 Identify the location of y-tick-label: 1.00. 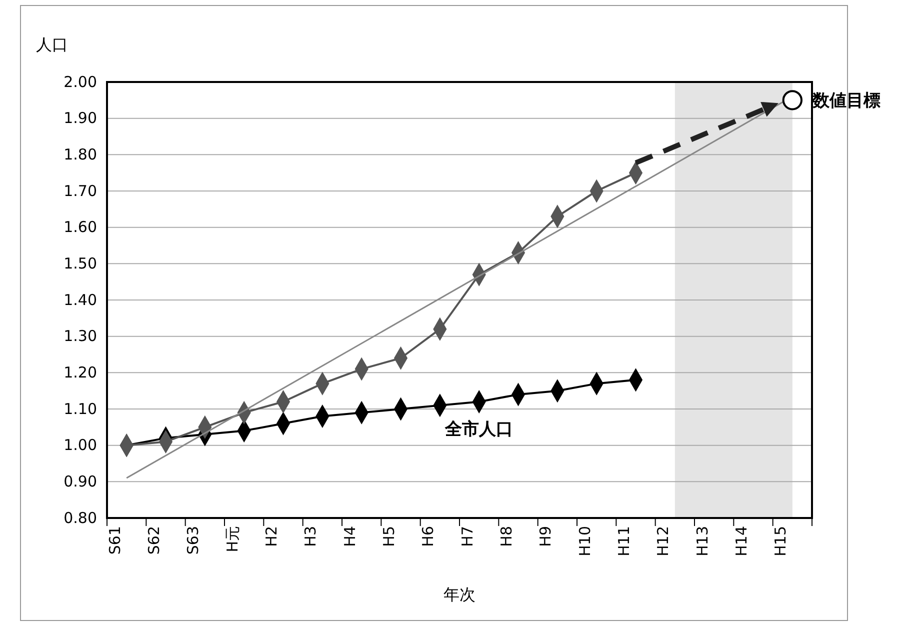
(80, 445).